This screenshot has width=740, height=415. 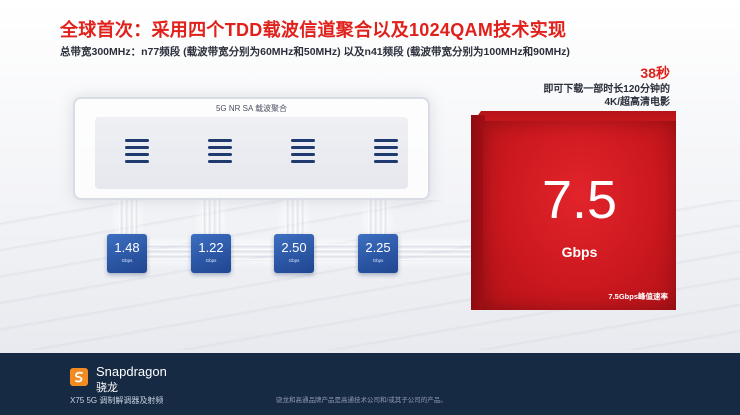 What do you see at coordinates (606, 89) in the screenshot?
I see `download-line-1: 即可下载一部时长120分钟的` at bounding box center [606, 89].